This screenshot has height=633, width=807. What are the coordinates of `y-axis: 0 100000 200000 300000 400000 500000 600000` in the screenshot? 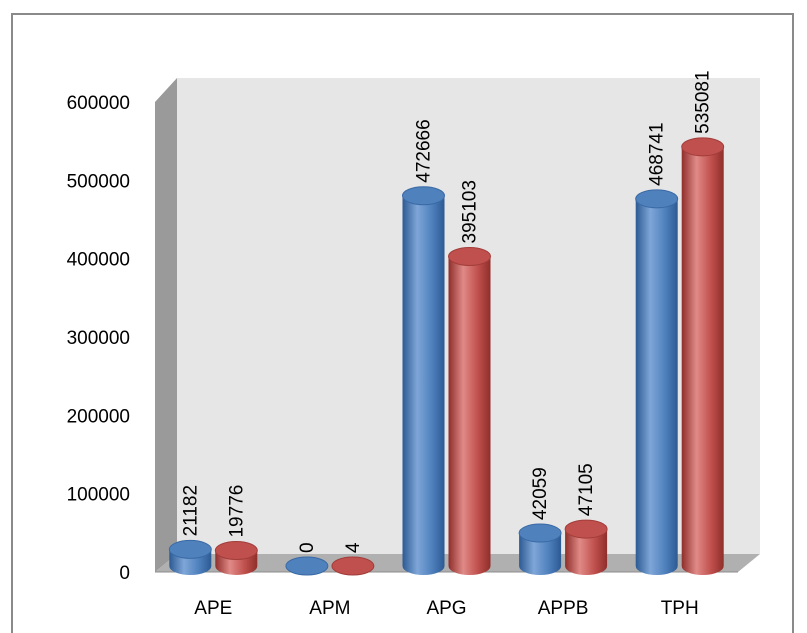 It's located at (98, 338).